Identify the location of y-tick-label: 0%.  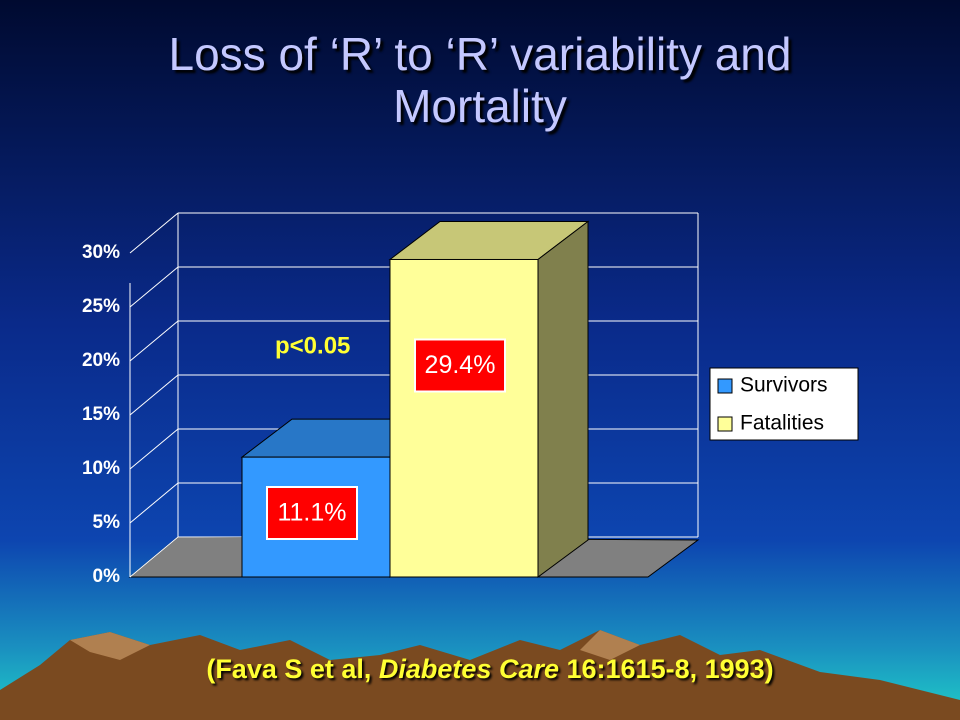
(107, 576).